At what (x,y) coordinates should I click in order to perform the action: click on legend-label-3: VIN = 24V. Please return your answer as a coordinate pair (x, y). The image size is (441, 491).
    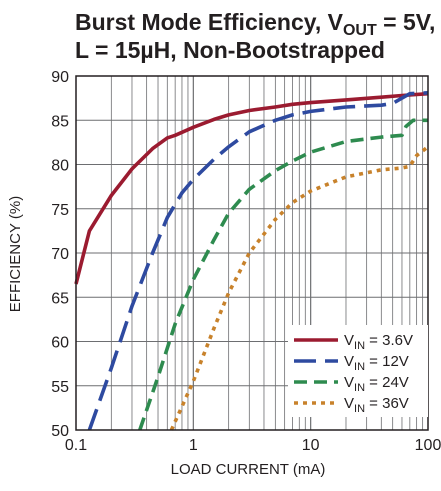
    Looking at the image, I should click on (376, 384).